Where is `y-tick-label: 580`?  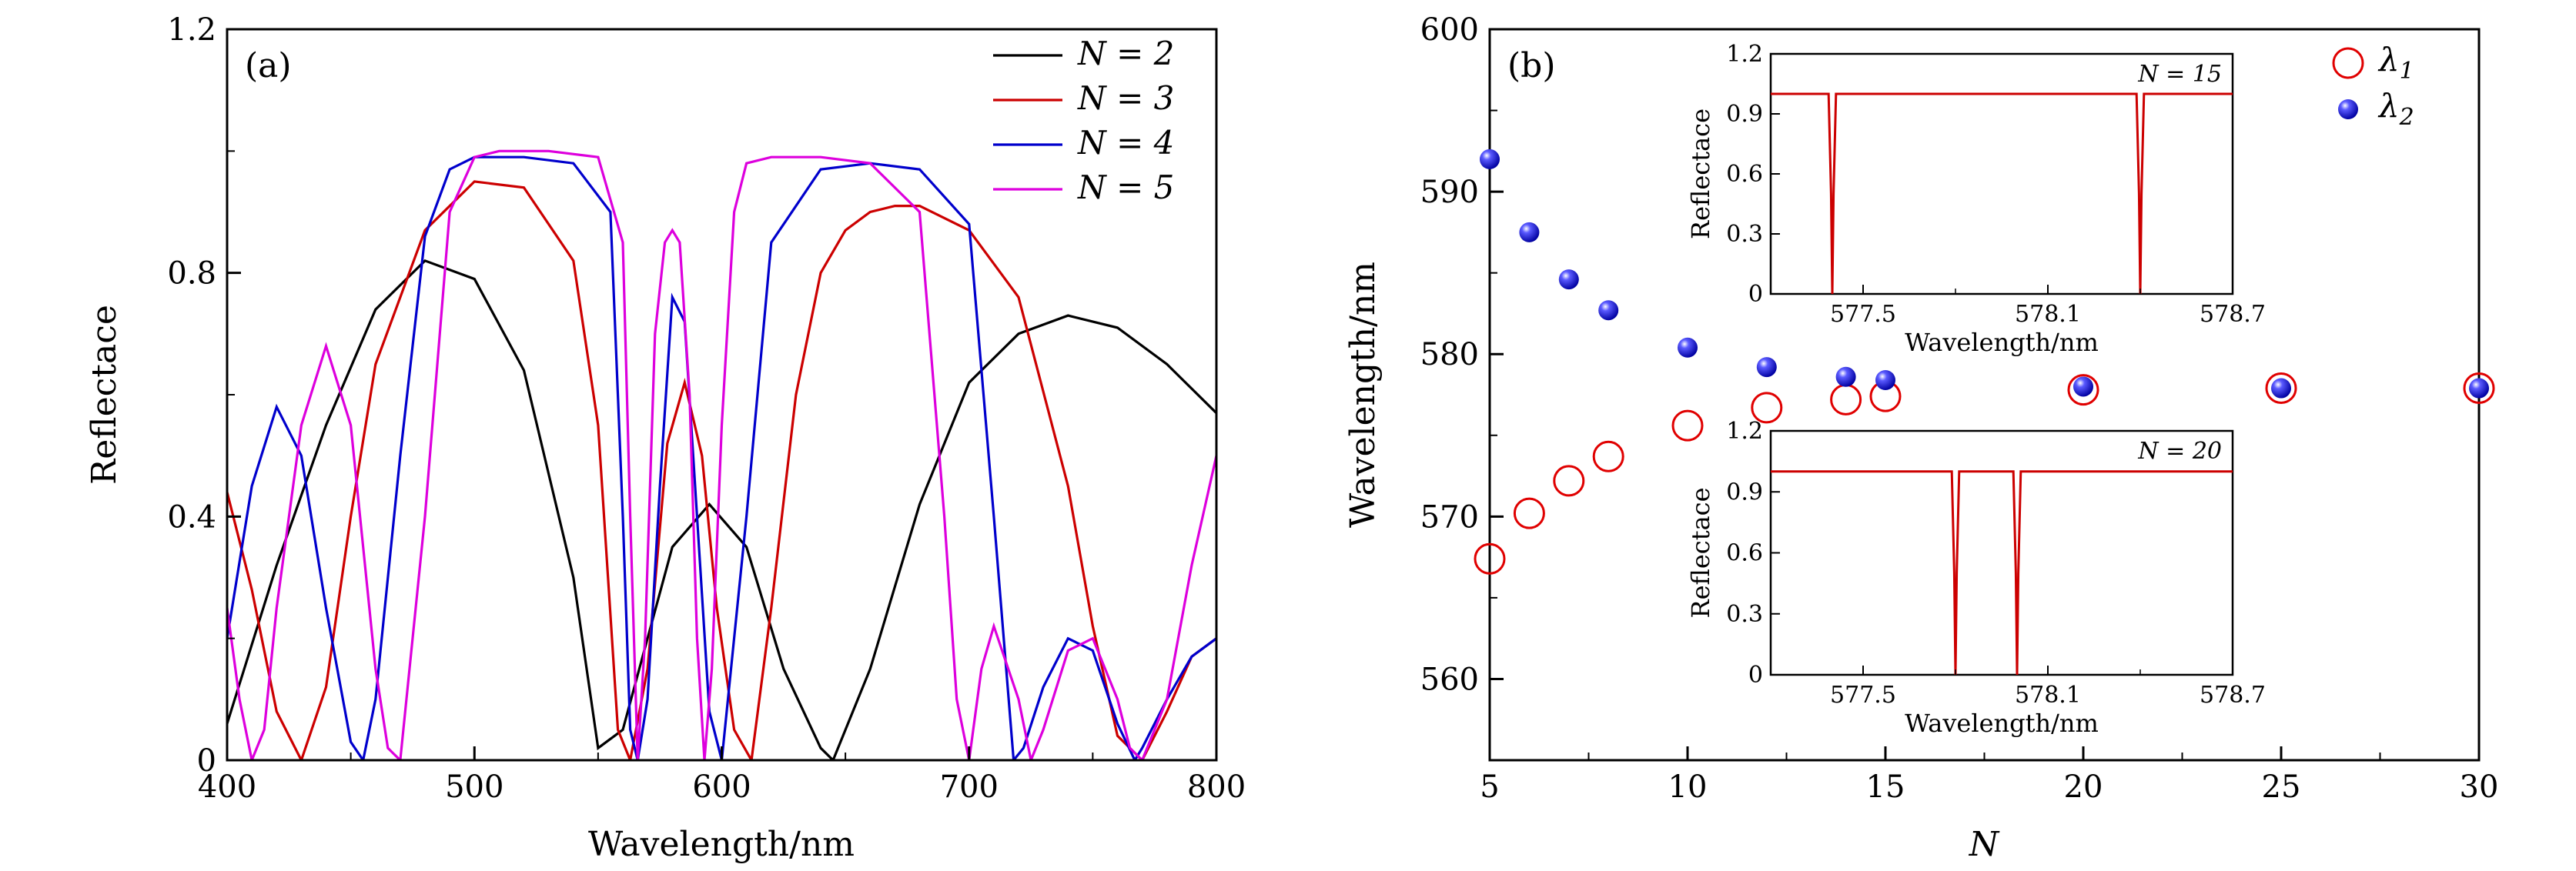 y-tick-label: 580 is located at coordinates (1449, 355).